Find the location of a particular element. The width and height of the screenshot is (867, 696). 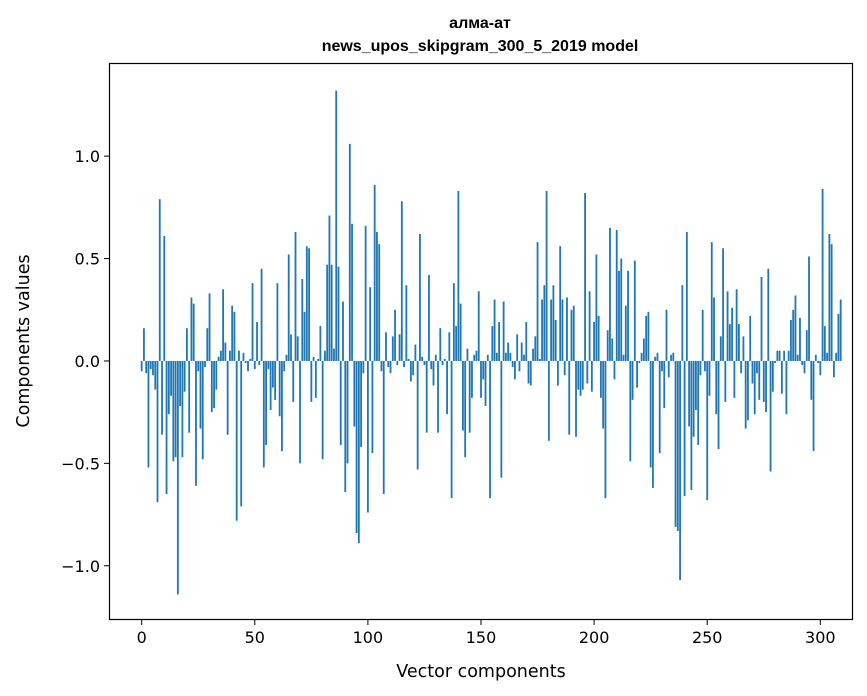

chart-subtitle: news_upos_skipgram_300_5_2019 model is located at coordinates (480, 46).